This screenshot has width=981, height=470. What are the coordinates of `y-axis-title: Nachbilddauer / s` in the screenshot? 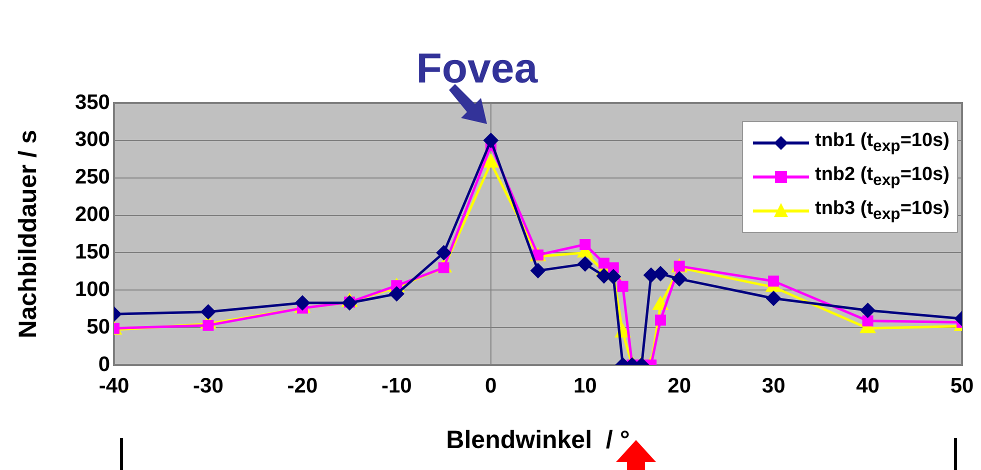 It's located at (28, 234).